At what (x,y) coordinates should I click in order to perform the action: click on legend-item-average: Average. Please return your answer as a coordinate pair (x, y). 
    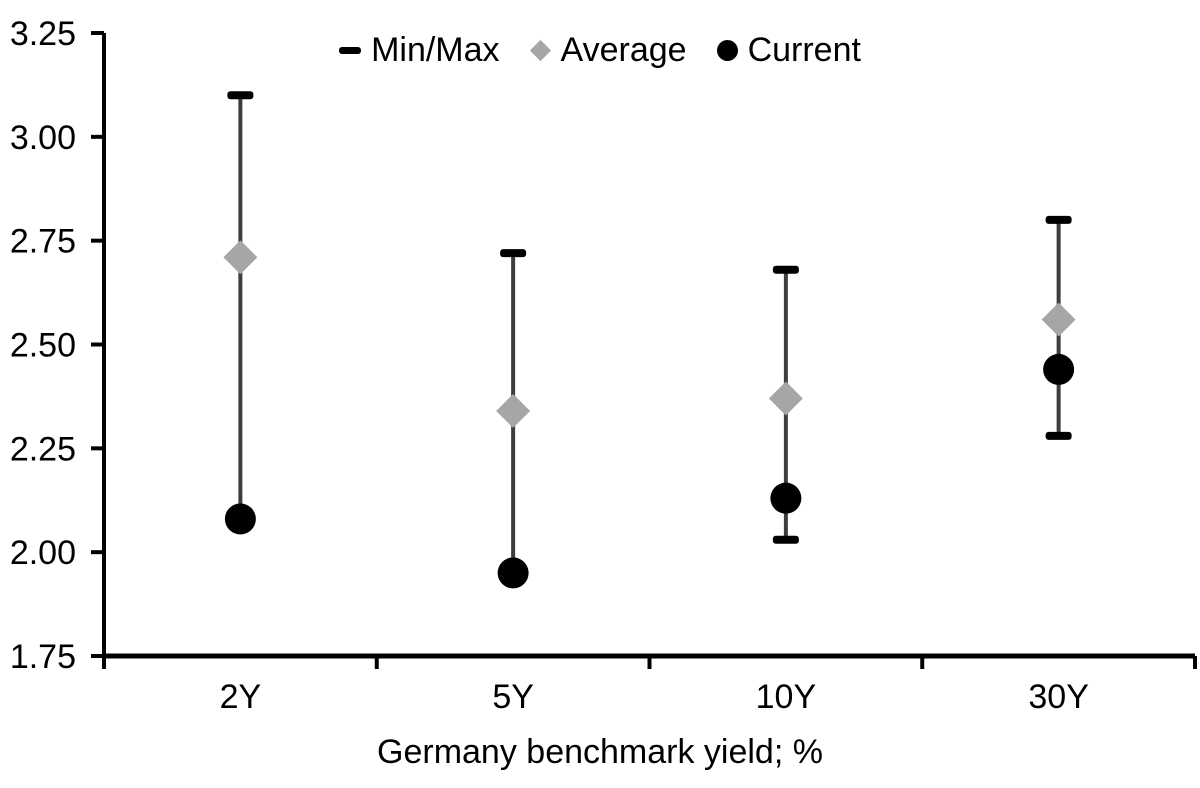
    Looking at the image, I should click on (608, 50).